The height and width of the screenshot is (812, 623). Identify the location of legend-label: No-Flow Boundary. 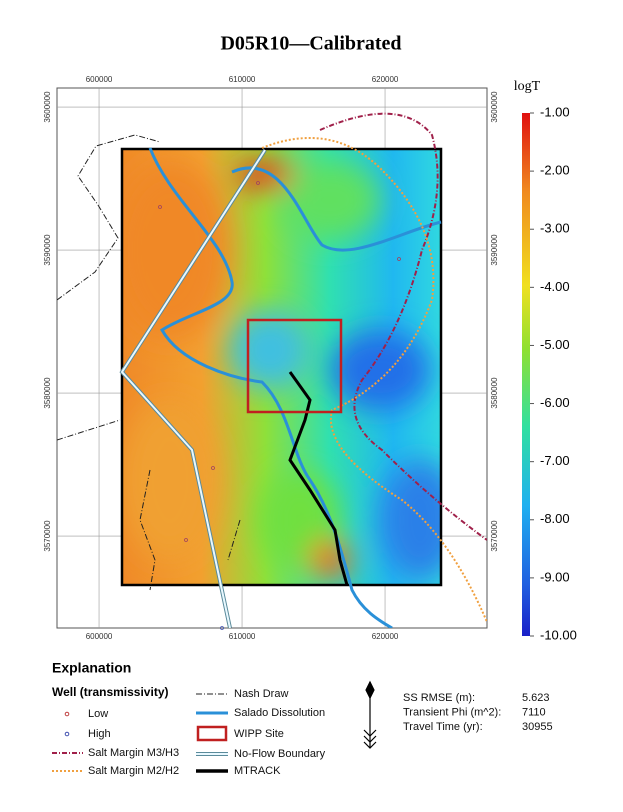
(280, 754).